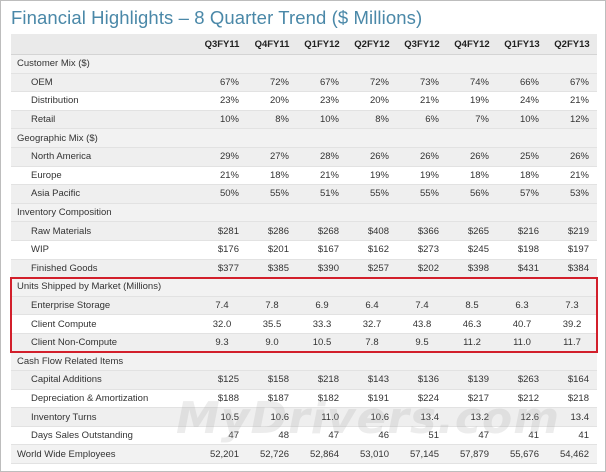 The width and height of the screenshot is (606, 472). I want to click on value-cell: 23%, so click(222, 101).